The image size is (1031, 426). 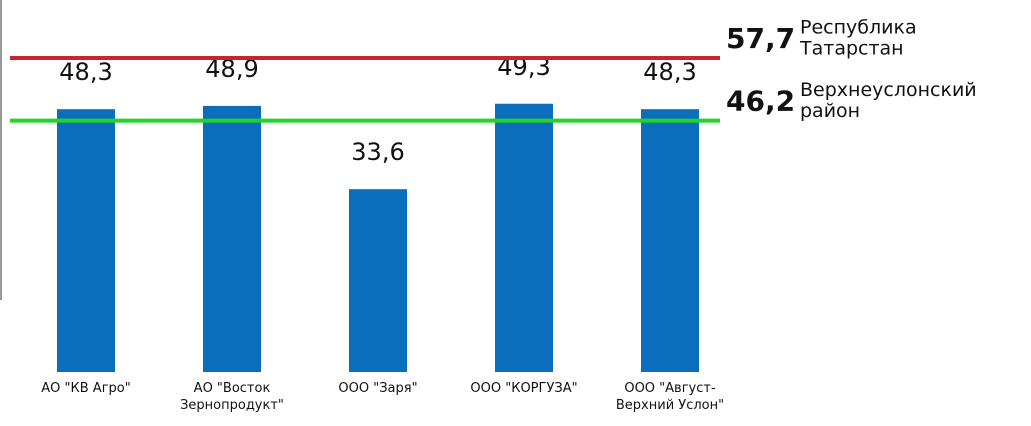 I want to click on x-label-box: ООО "Август-Верхний Услон", so click(x=670, y=397).